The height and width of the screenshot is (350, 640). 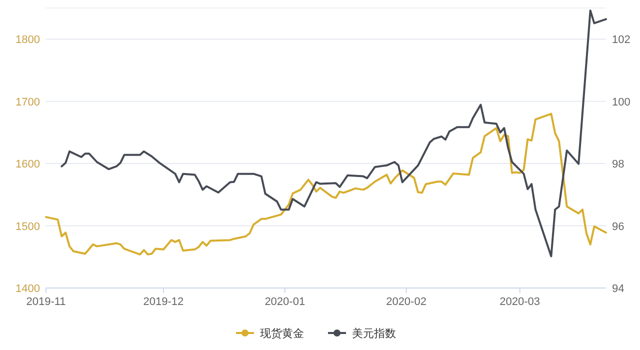 What do you see at coordinates (285, 302) in the screenshot?
I see `x-tick-label: 2020-01` at bounding box center [285, 302].